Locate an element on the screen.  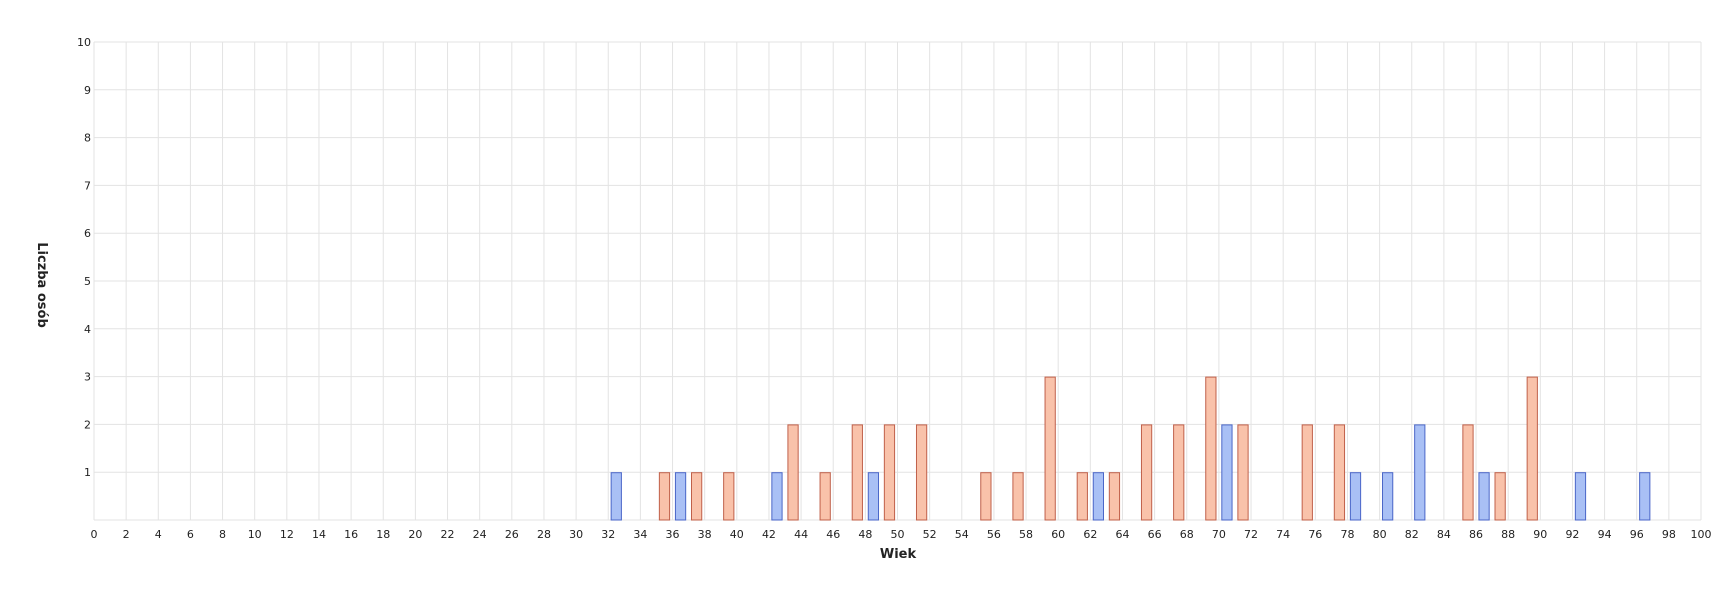
x-tick-label: 52 is located at coordinates (930, 534).